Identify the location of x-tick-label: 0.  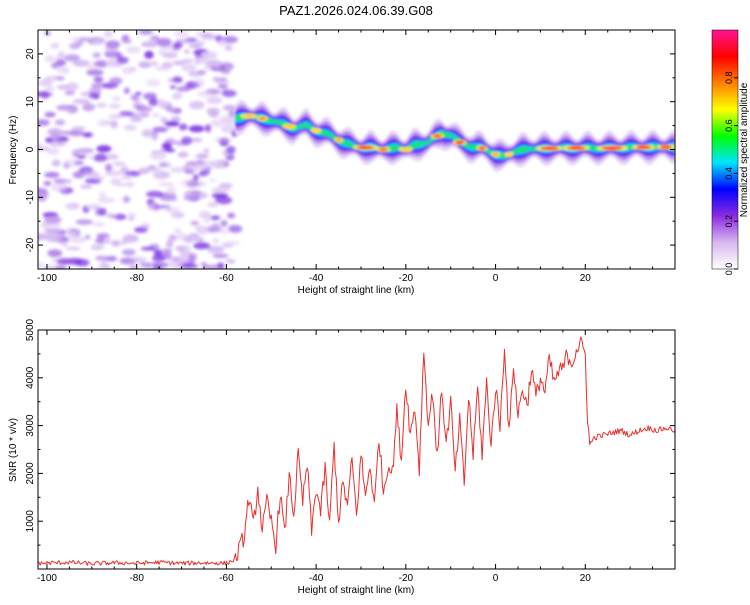
(496, 578).